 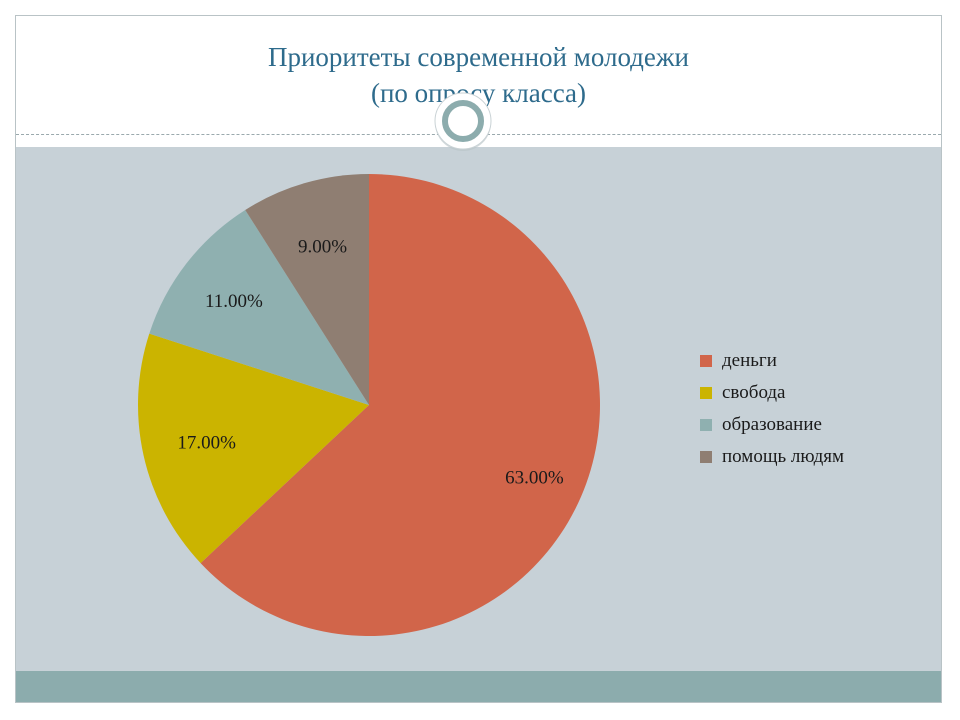 I want to click on legend-item: образование, so click(x=820, y=425).